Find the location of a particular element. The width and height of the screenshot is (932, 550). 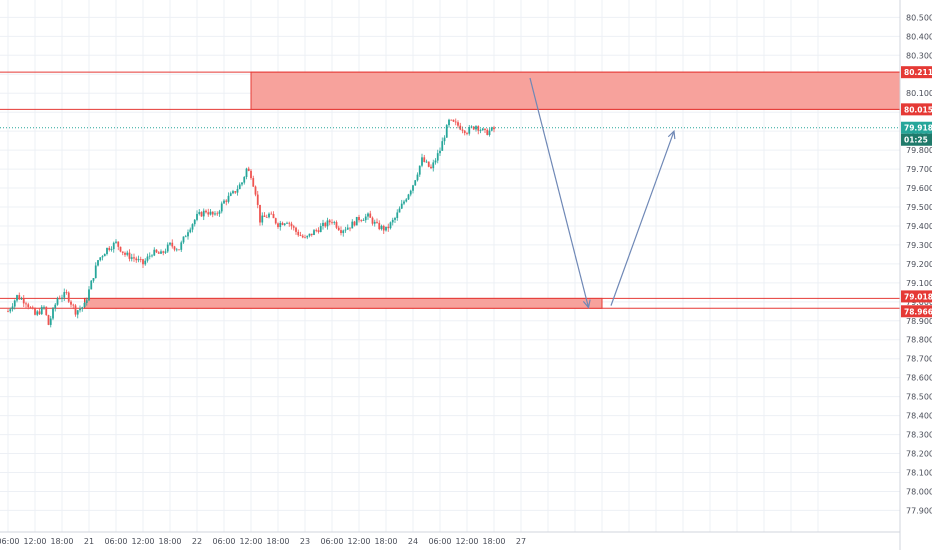

x-tick-label: 27 is located at coordinates (521, 541).